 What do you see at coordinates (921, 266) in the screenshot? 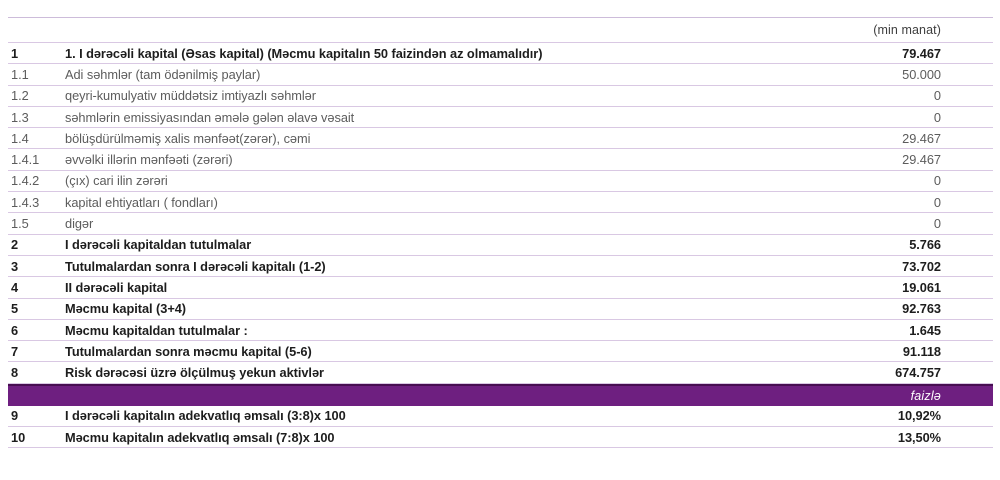
I see `row-value: 73.702` at bounding box center [921, 266].